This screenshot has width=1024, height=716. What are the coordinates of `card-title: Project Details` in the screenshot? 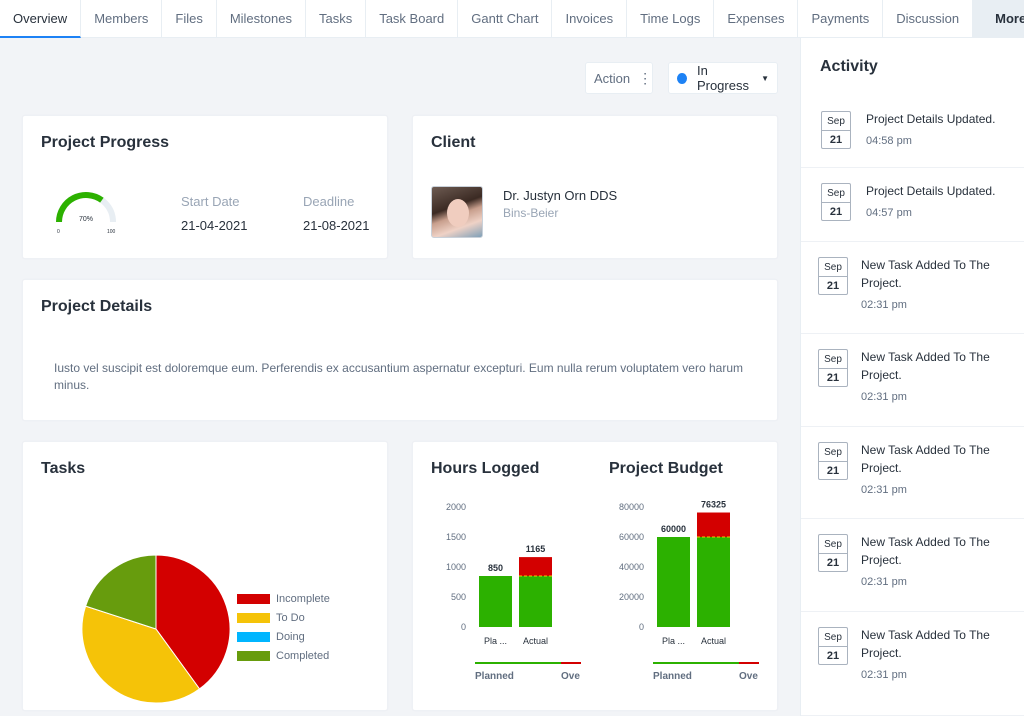 It's located at (97, 306).